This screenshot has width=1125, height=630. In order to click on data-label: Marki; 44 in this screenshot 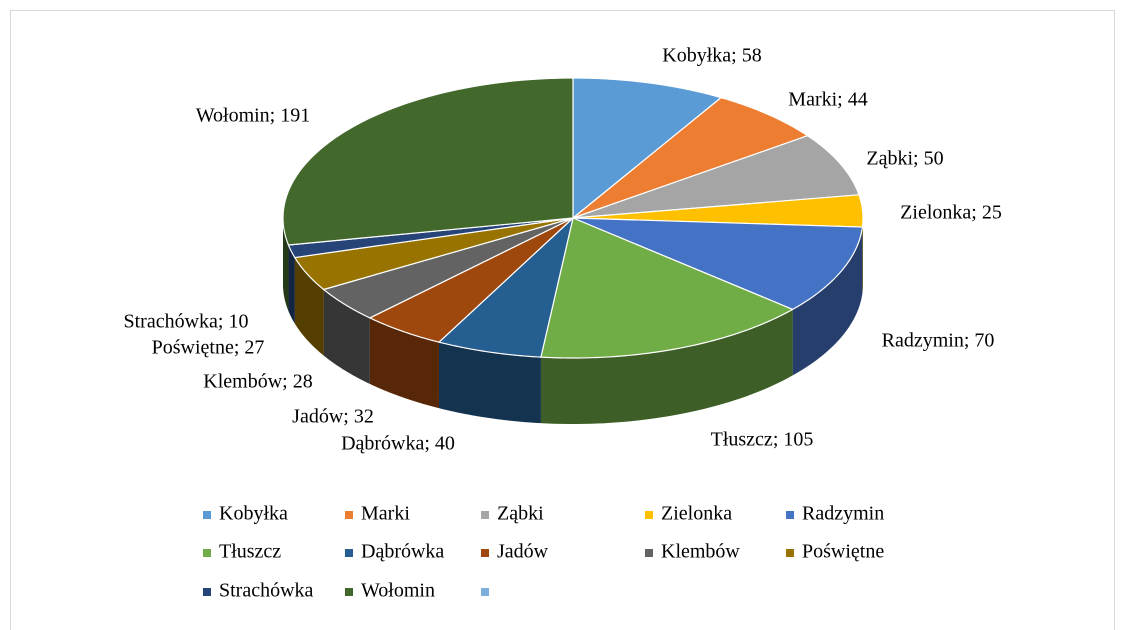, I will do `click(827, 100)`.